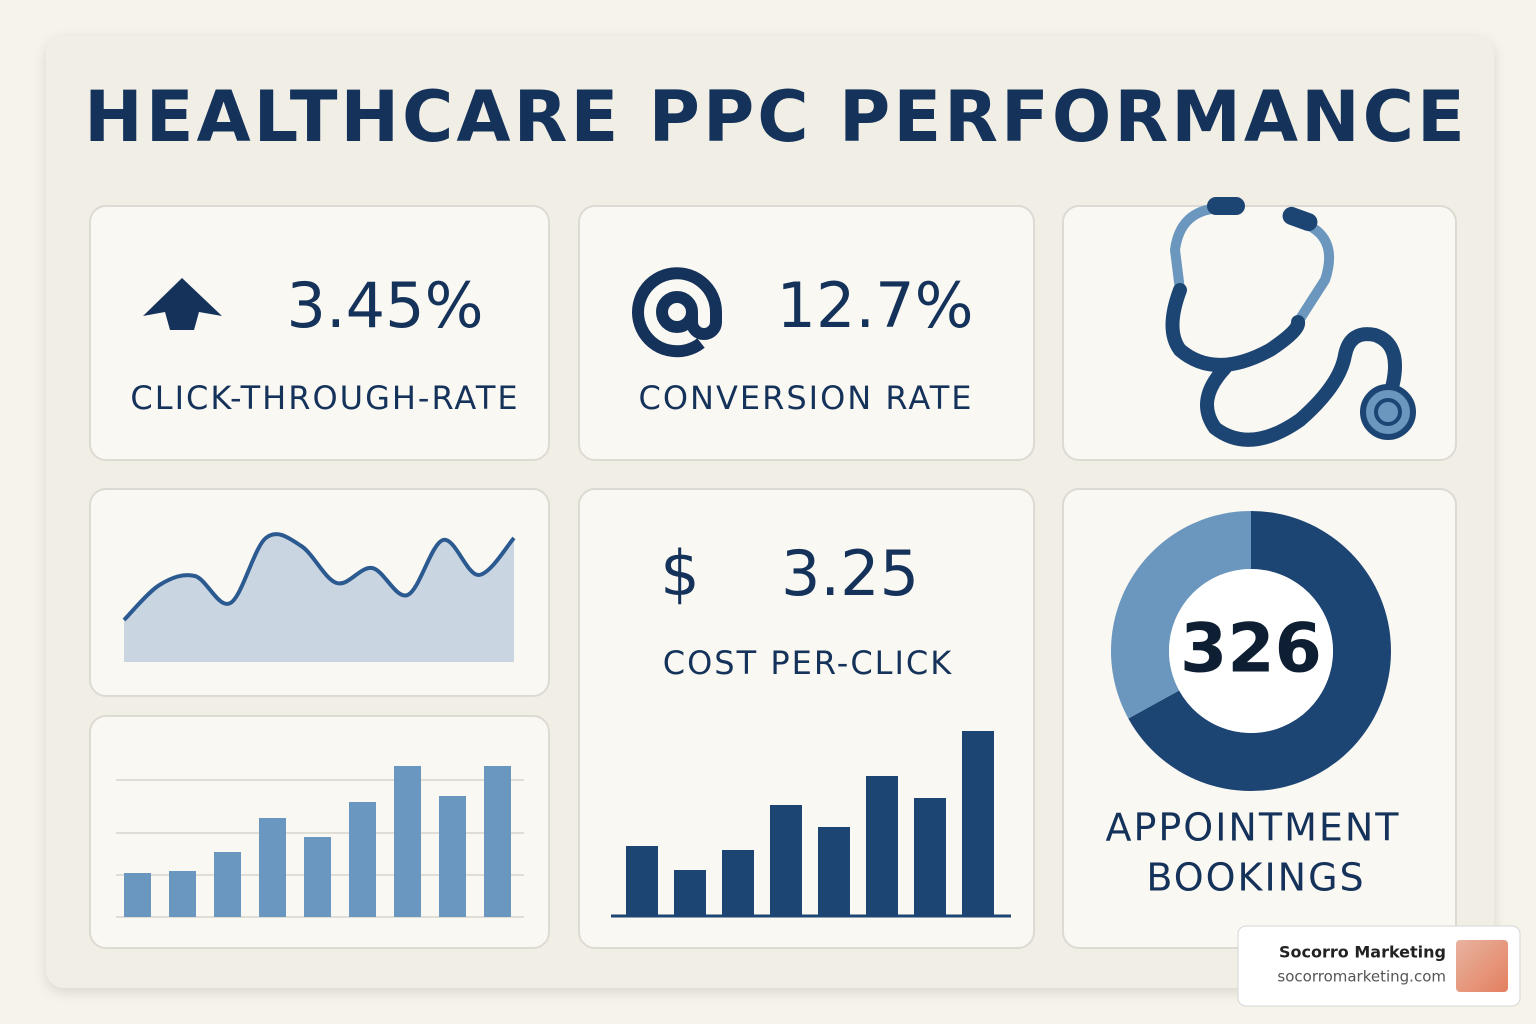 The image size is (1536, 1024). I want to click on metric-value: 3.45%, so click(385, 305).